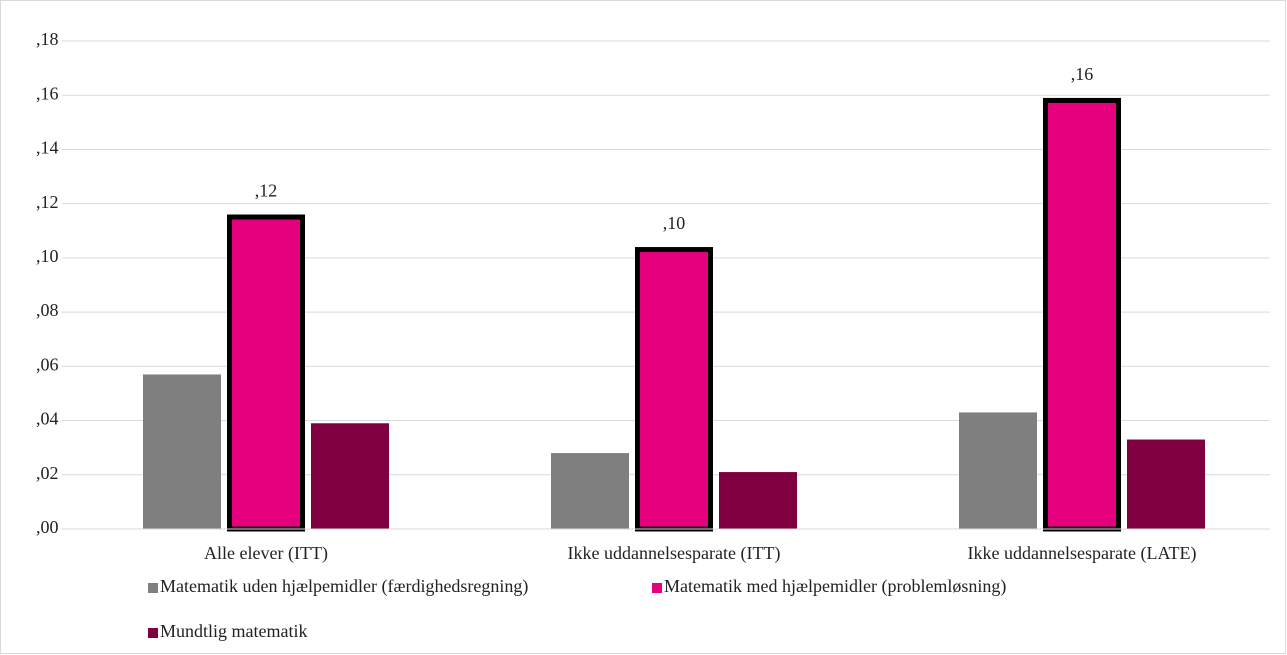  What do you see at coordinates (47, 39) in the screenshot?
I see `y-tick-label: ,18` at bounding box center [47, 39].